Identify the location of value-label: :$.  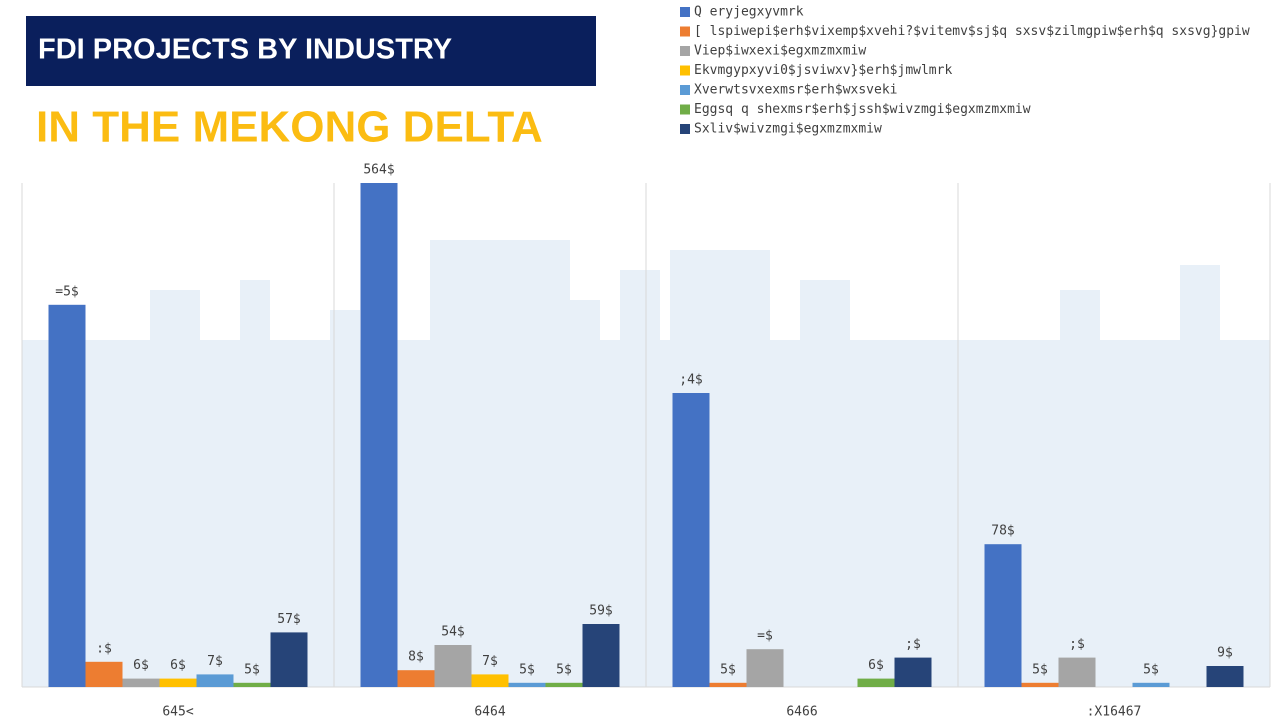
(104, 648).